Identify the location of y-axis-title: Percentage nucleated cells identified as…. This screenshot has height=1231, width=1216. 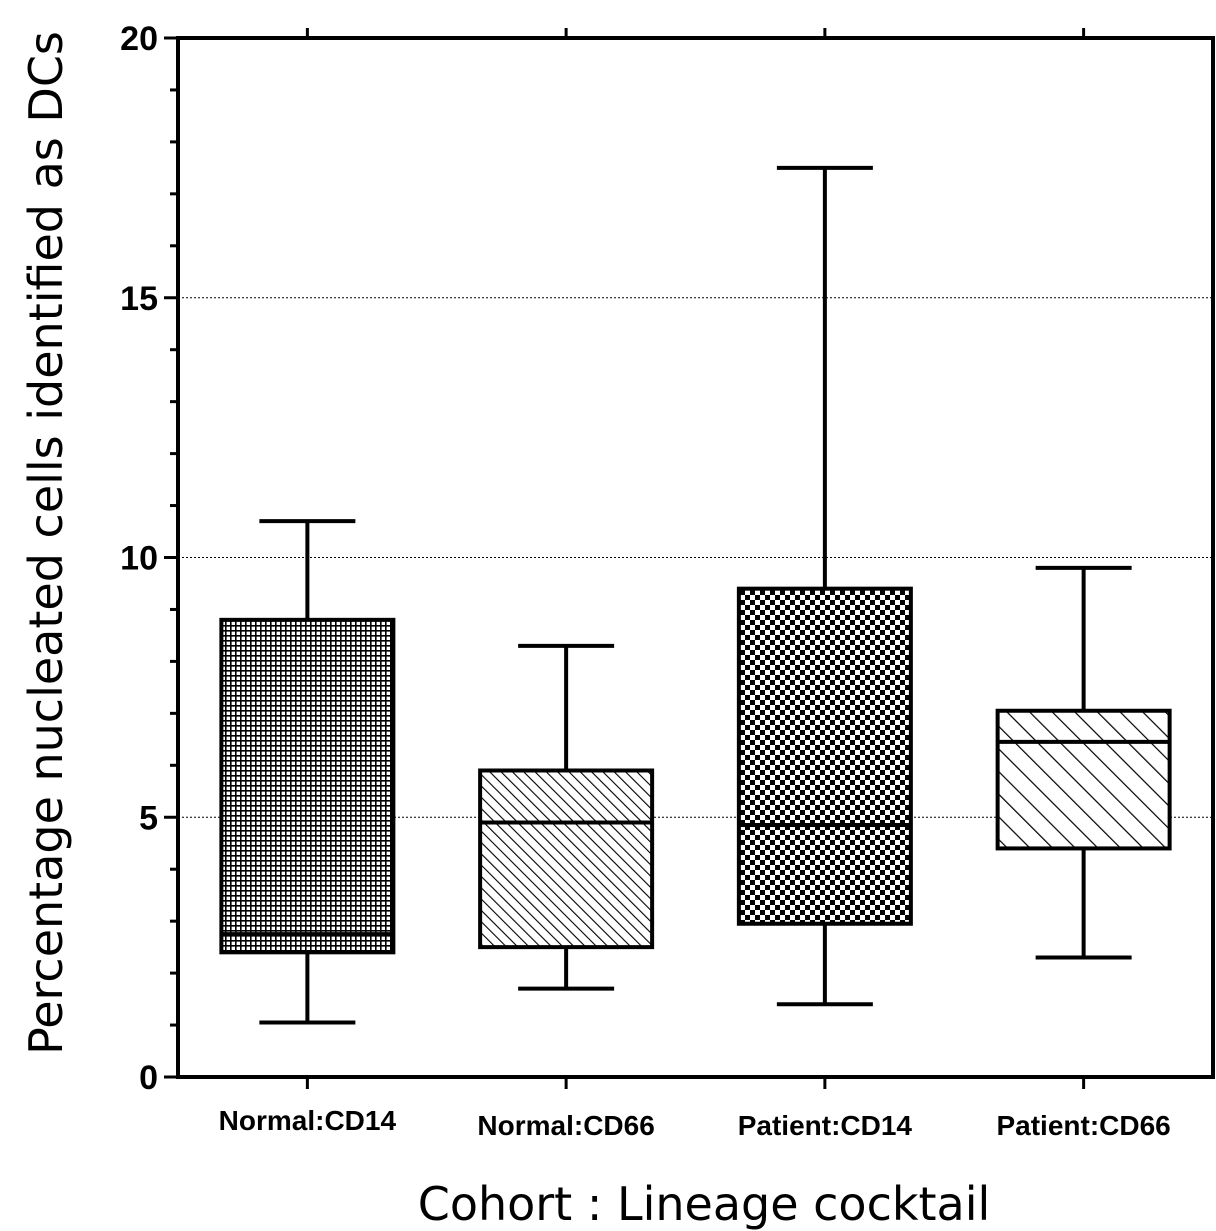
(46, 543).